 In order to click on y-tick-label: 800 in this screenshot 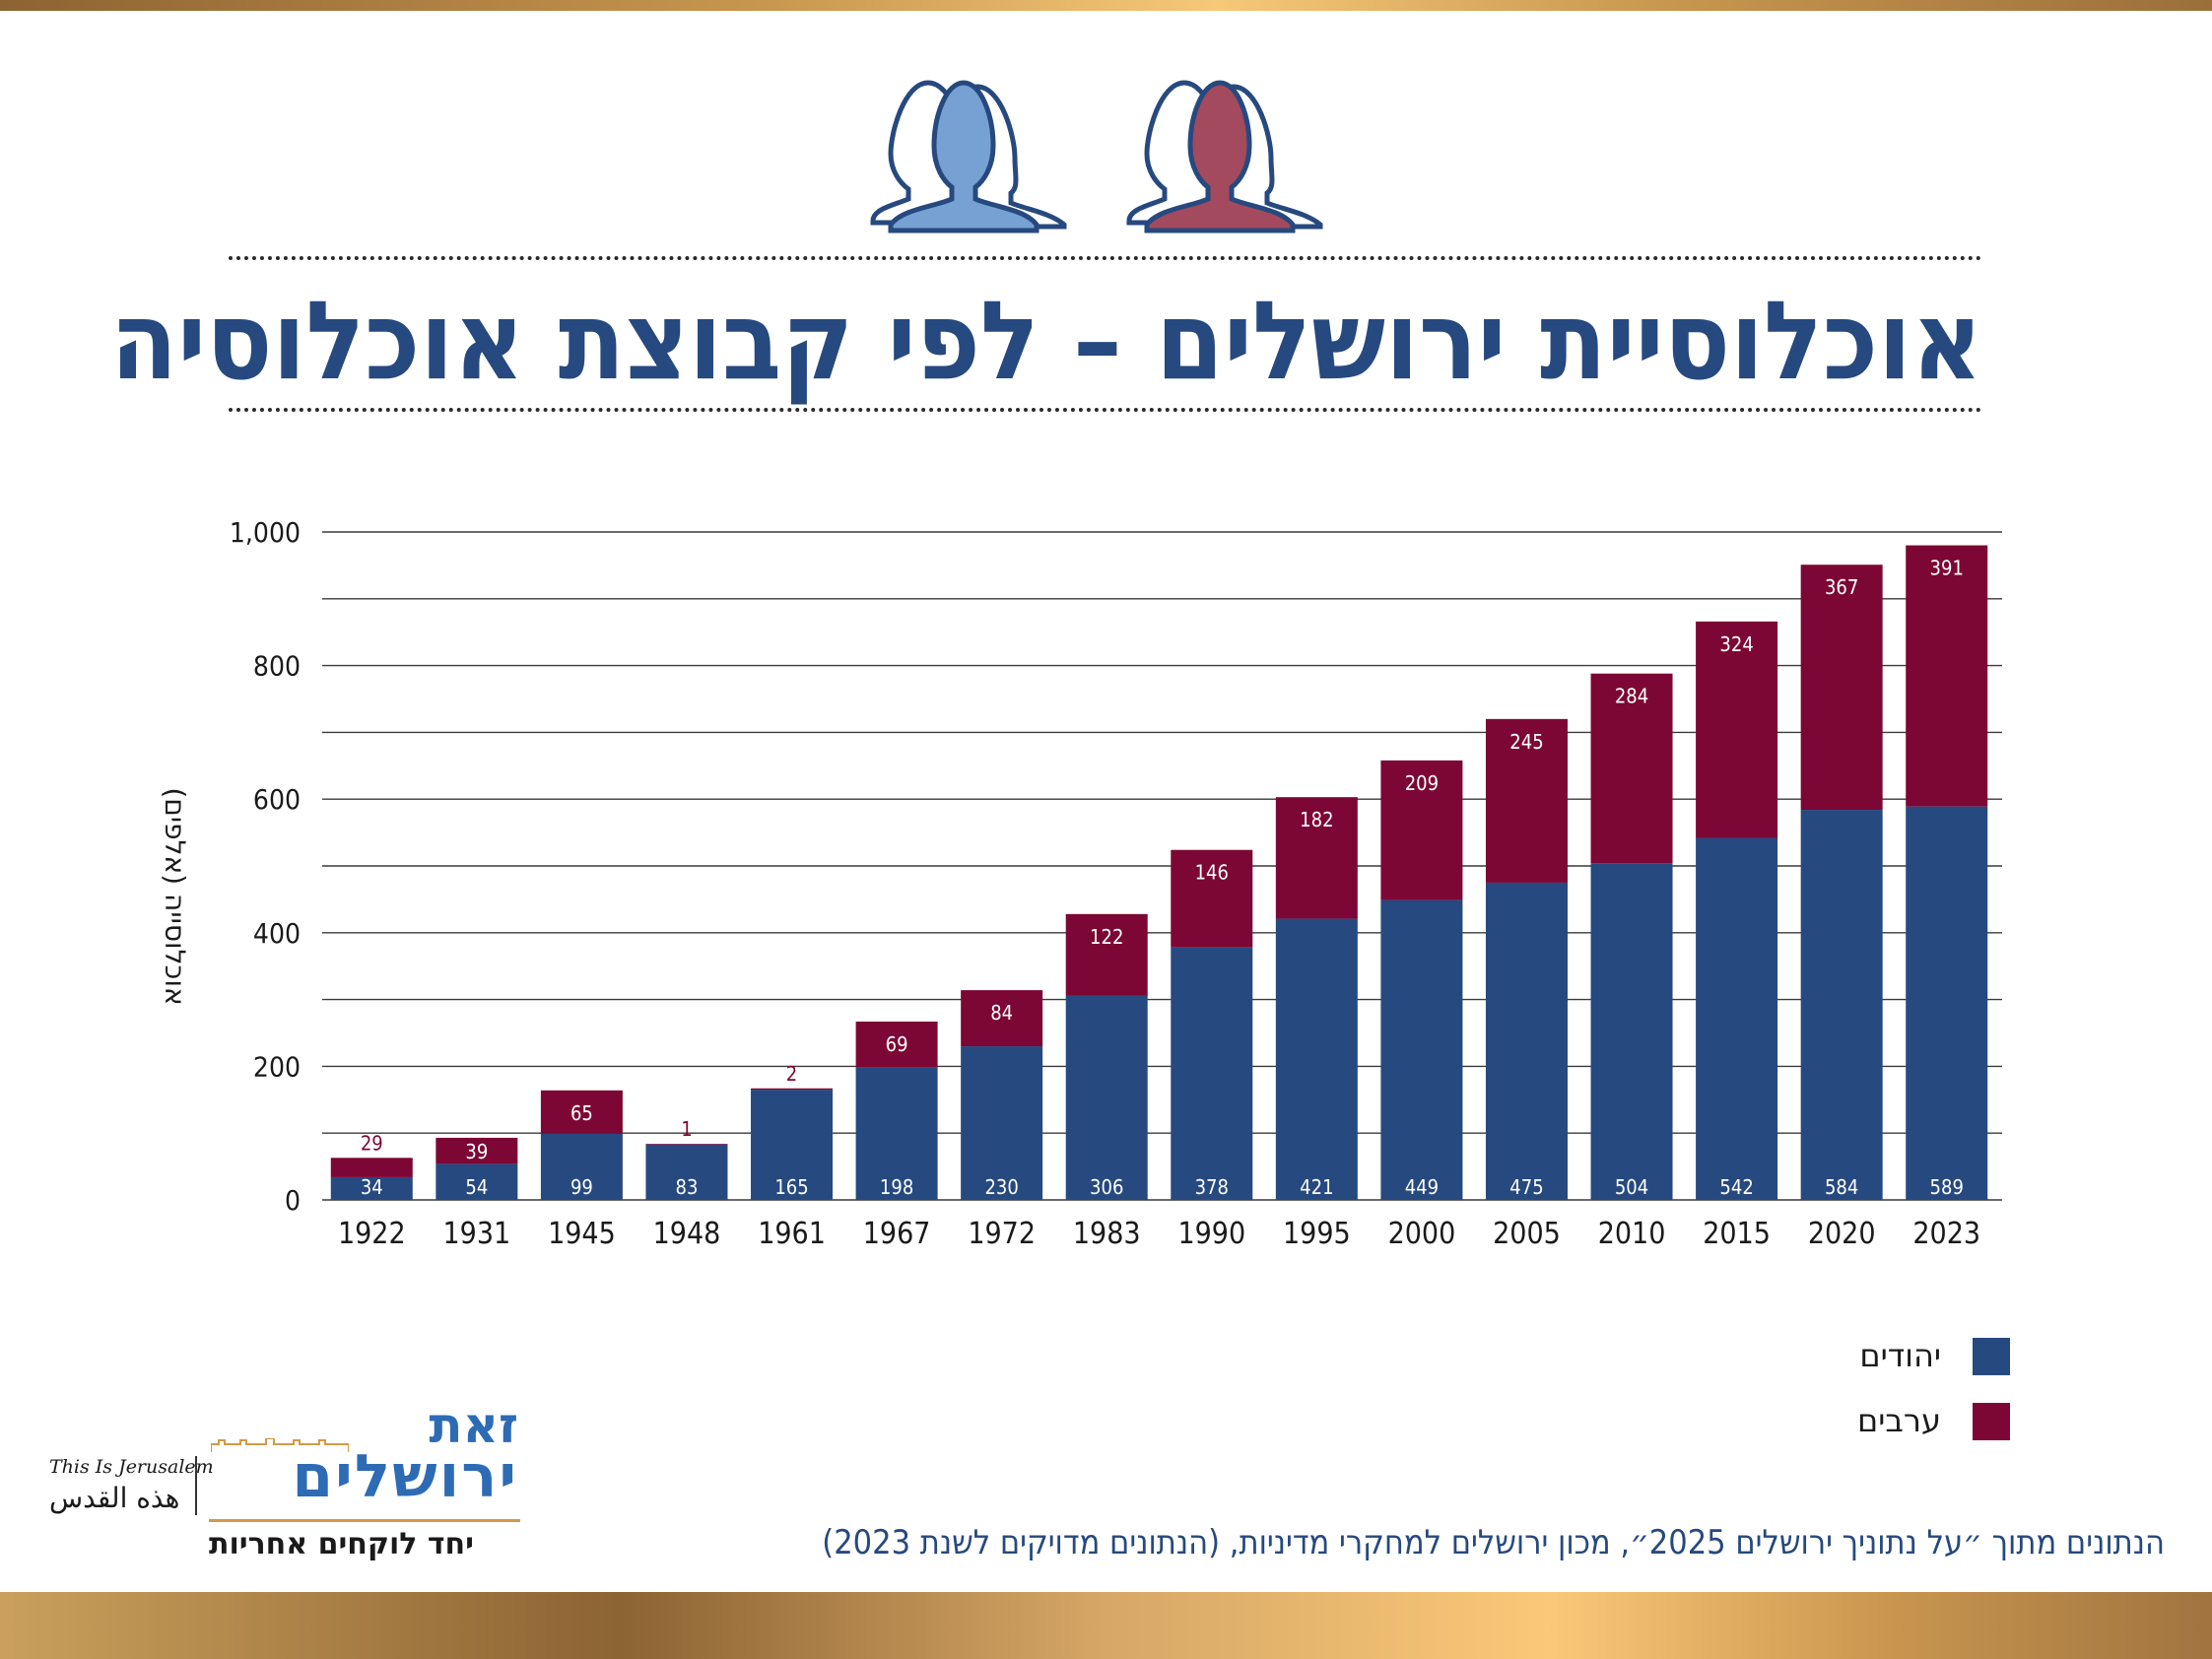, I will do `click(277, 666)`.